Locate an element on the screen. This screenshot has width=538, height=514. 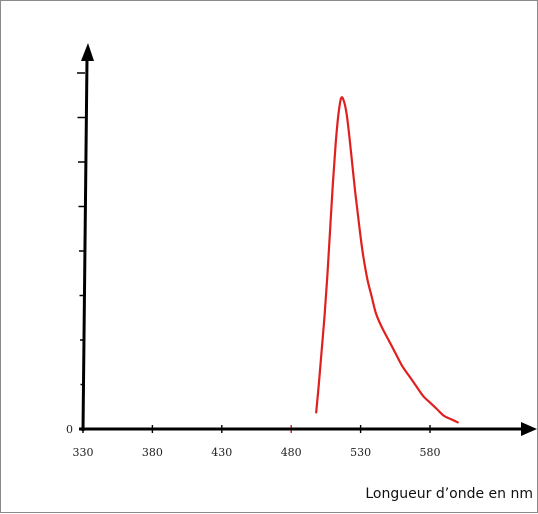
y-axis-tick-labels: 0 is located at coordinates (69, 429).